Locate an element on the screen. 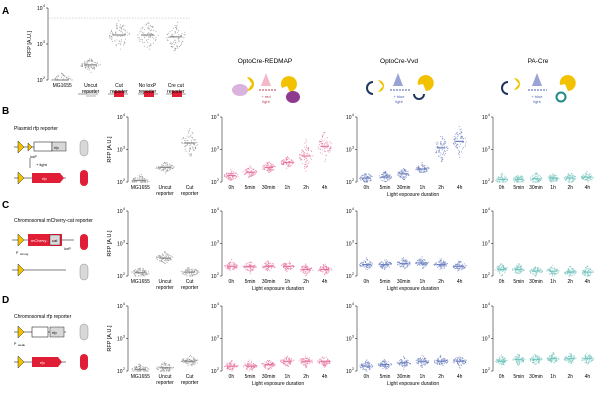 This screenshot has width=600, height=400. y-tick-exponent: 2 is located at coordinates (218, 180).